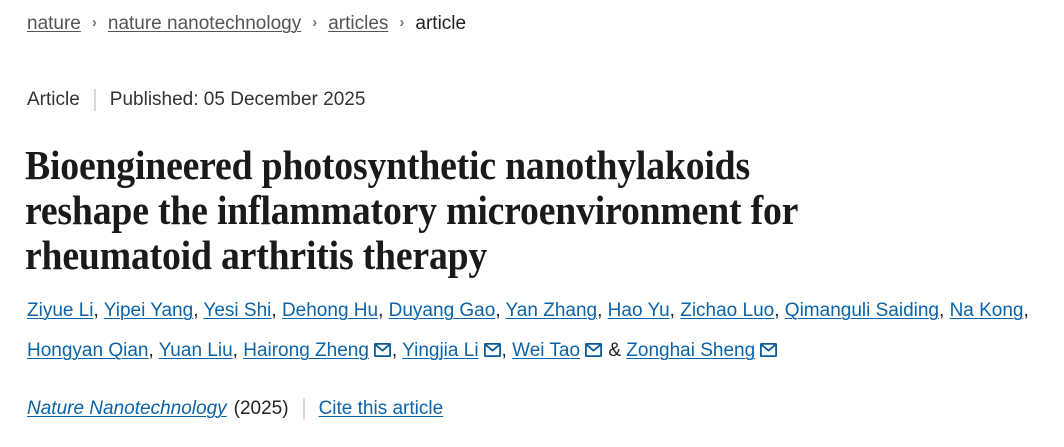 This screenshot has width=1064, height=447. I want to click on breadcrumb-item-articles: articles, so click(358, 23).